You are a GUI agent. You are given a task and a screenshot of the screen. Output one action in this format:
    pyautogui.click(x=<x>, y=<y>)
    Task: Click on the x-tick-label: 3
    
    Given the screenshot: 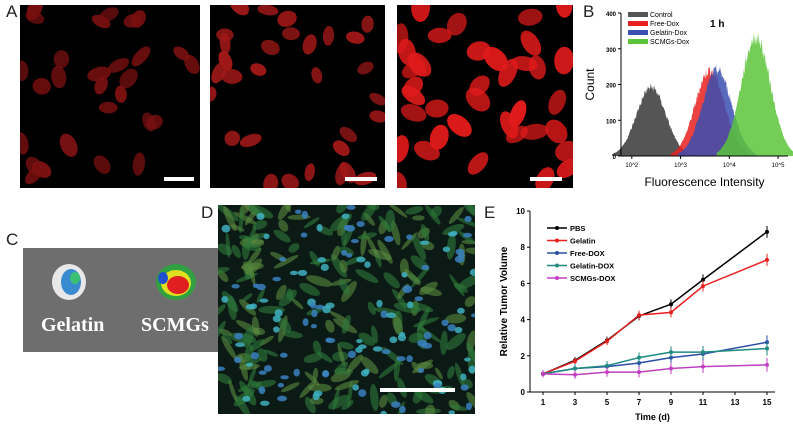 What is the action you would take?
    pyautogui.click(x=575, y=402)
    